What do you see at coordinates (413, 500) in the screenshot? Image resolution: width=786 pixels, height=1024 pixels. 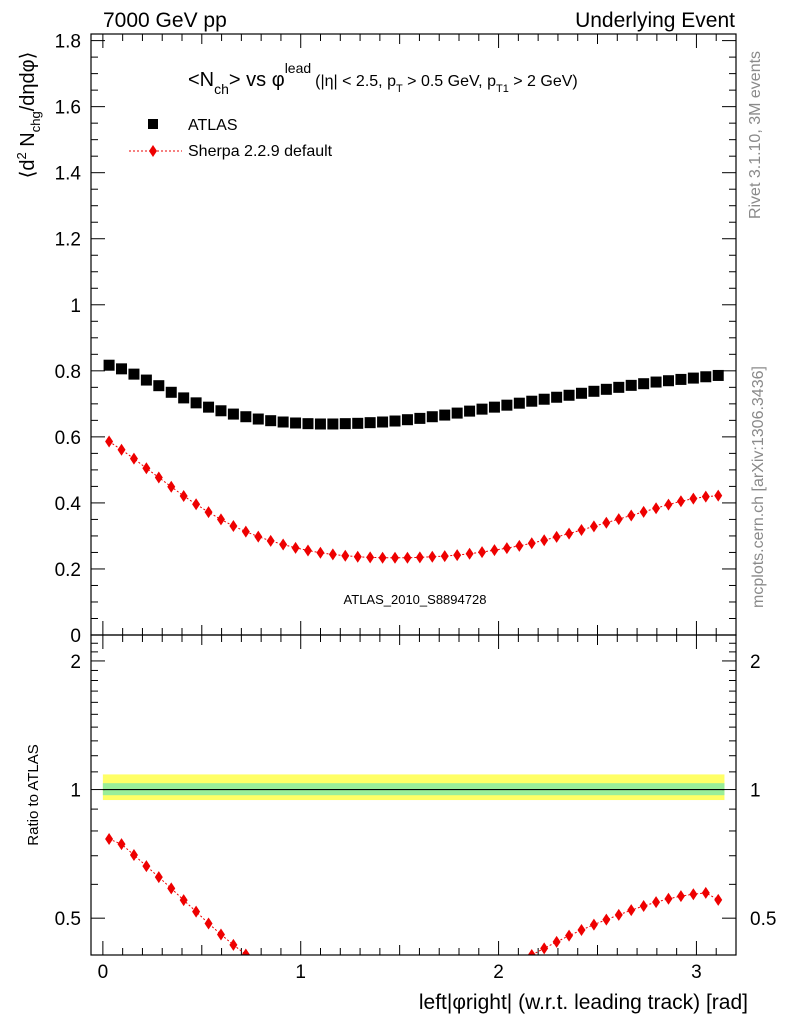 I see `sherpa-line` at bounding box center [413, 500].